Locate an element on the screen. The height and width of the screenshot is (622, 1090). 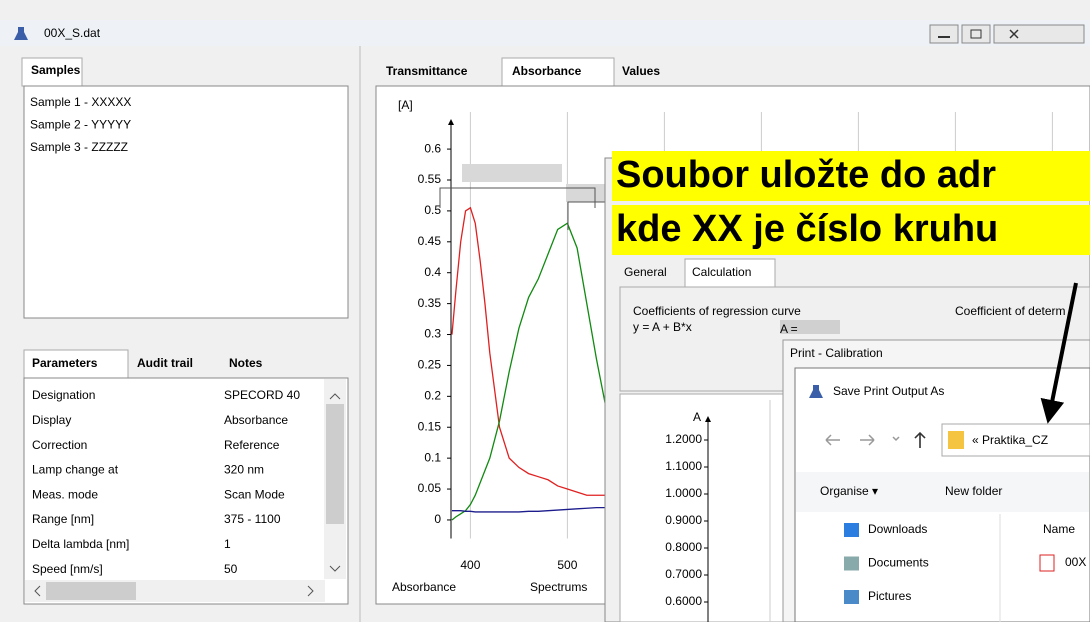
title-bar is located at coordinates (545, 33).